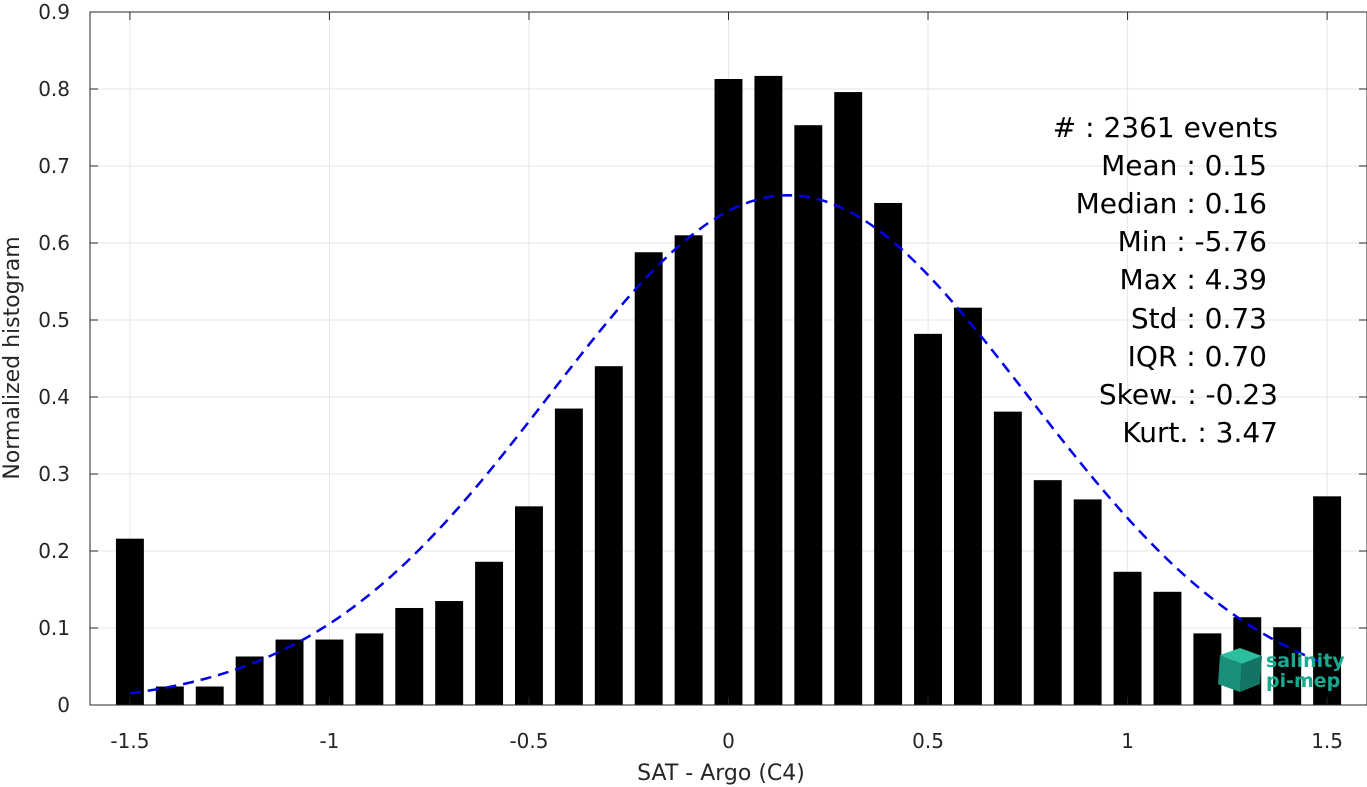 This screenshot has height=787, width=1367. What do you see at coordinates (54, 628) in the screenshot?
I see `y-tick-label: 0.1` at bounding box center [54, 628].